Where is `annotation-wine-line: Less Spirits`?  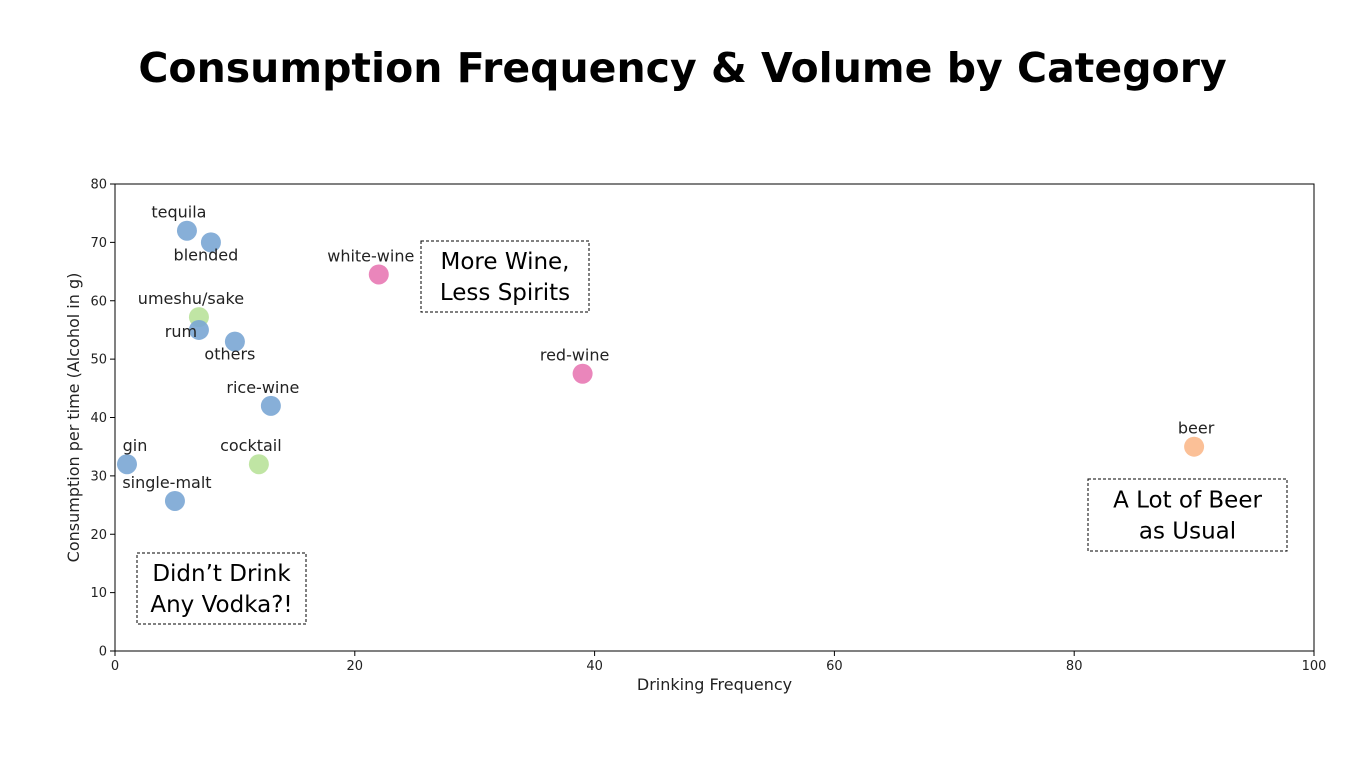 annotation-wine-line: Less Spirits is located at coordinates (505, 293).